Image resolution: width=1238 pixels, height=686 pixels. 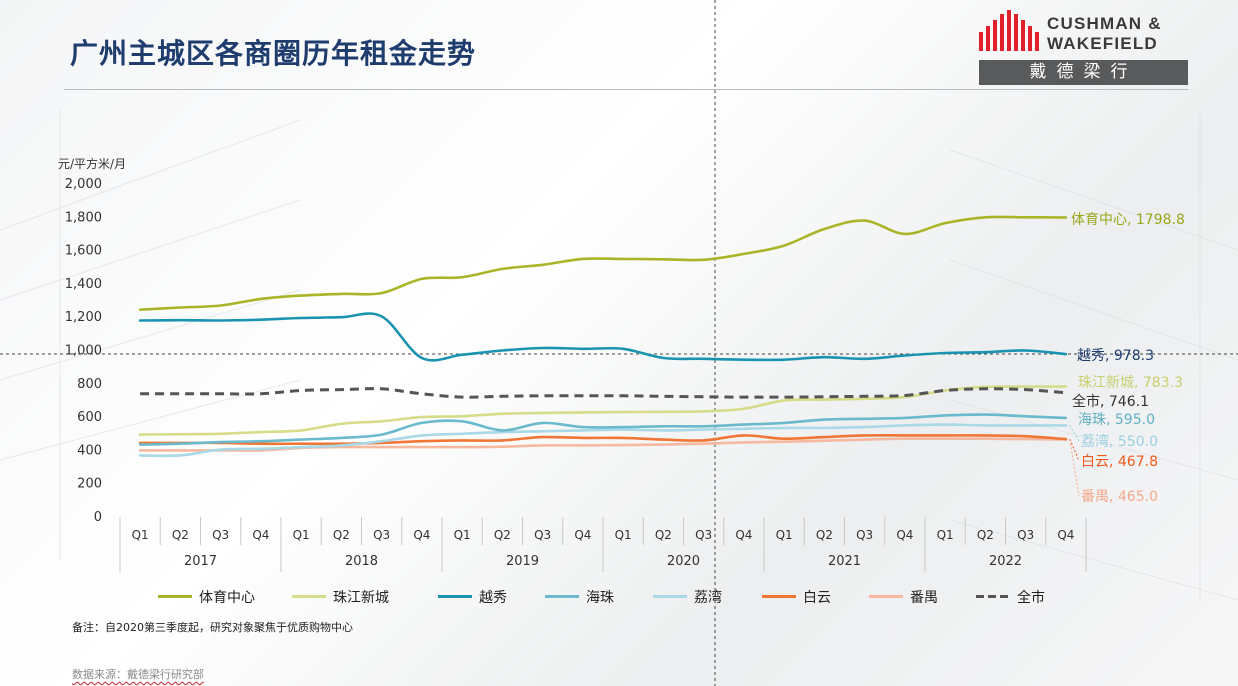 What do you see at coordinates (1119, 497) in the screenshot?
I see `series-end-label: 番禺, 465.0` at bounding box center [1119, 497].